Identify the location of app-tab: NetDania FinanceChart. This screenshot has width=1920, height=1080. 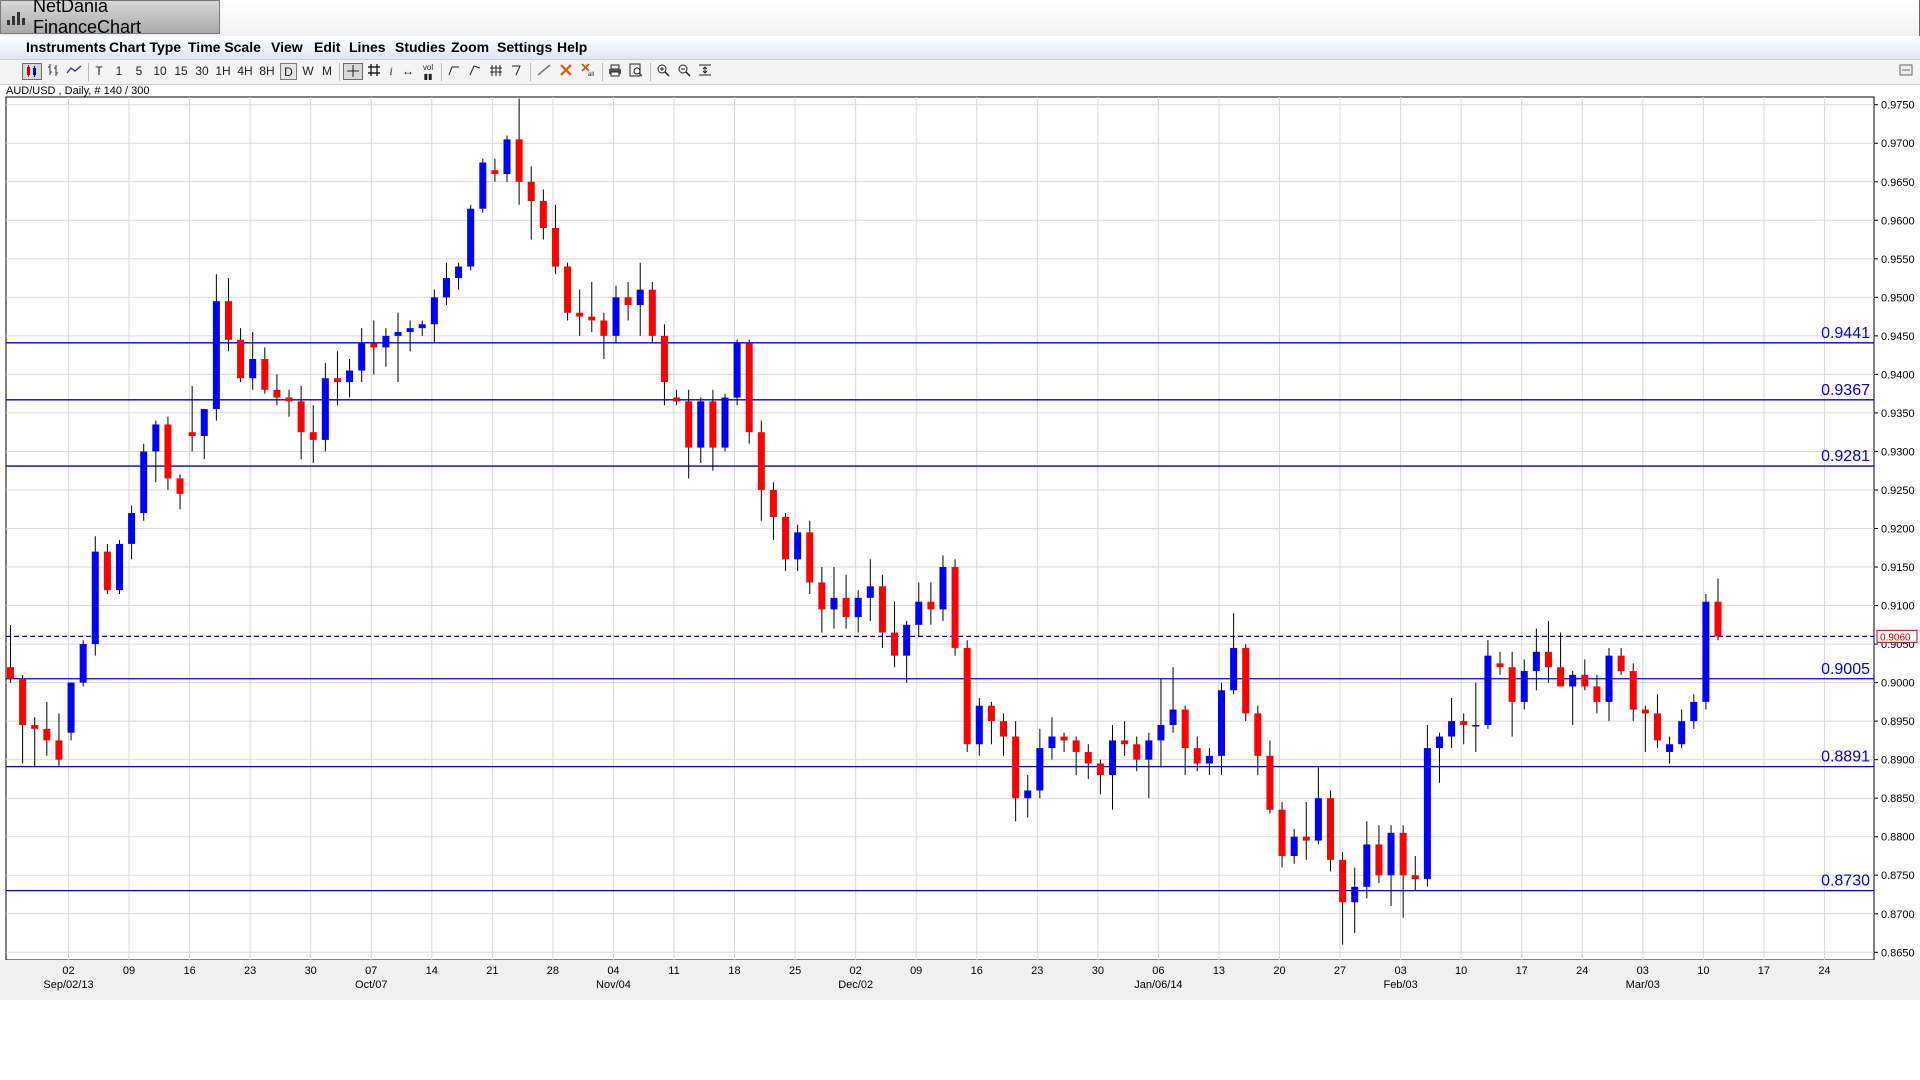
(110, 18).